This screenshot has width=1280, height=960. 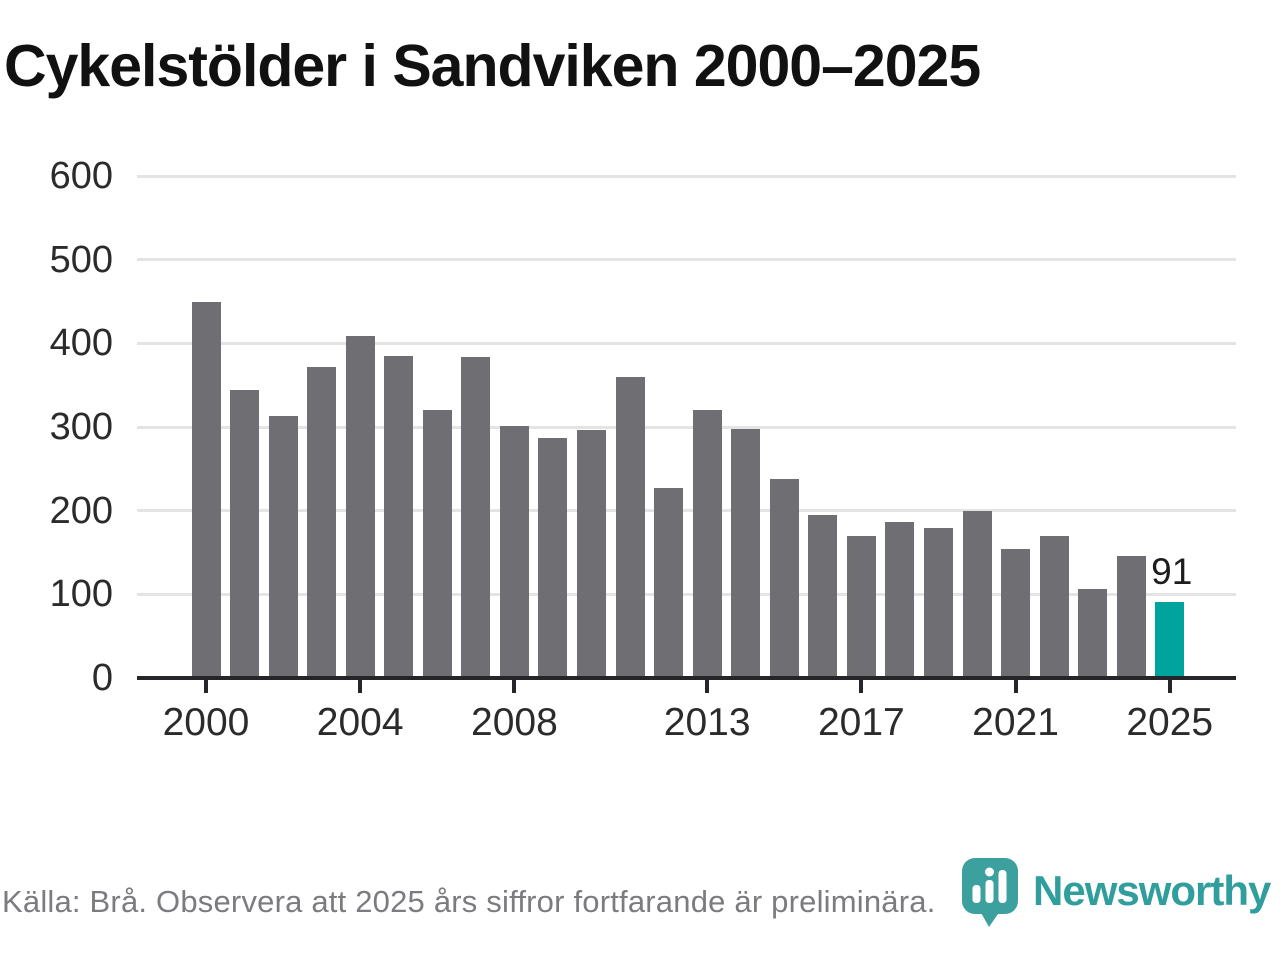 I want to click on y-axis-label: 200, so click(x=81, y=510).